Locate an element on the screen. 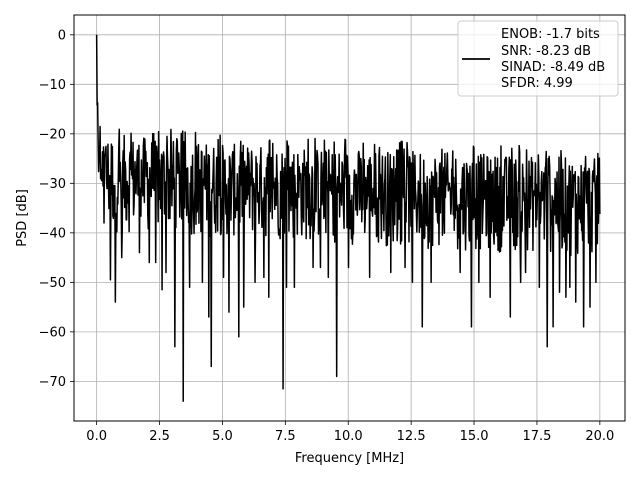 The image size is (640, 480). y-tick-label: −70 is located at coordinates (52, 382).